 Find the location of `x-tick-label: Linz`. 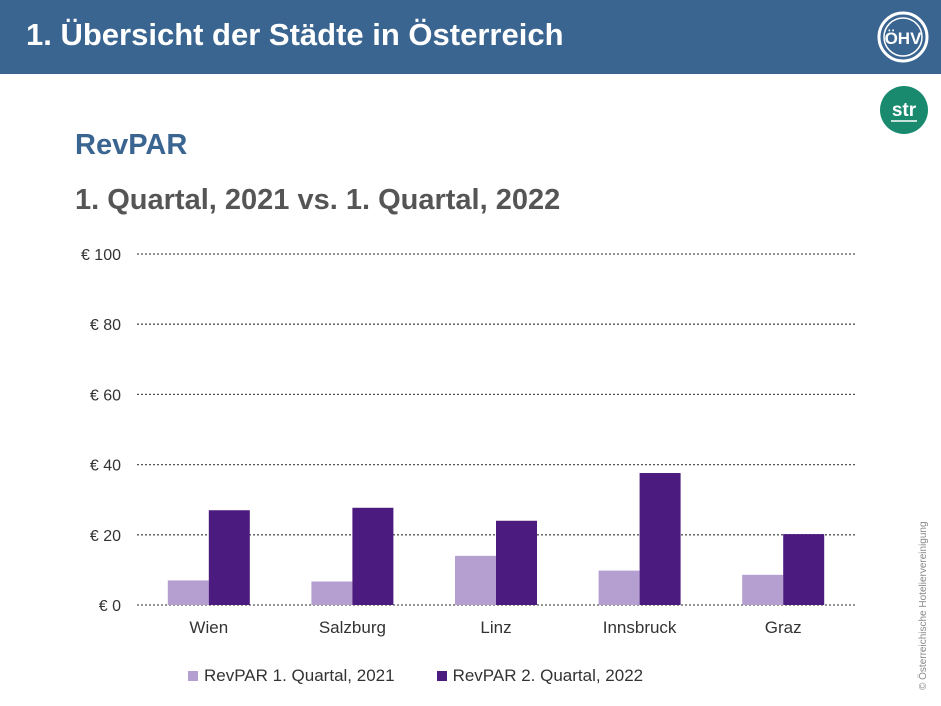

x-tick-label: Linz is located at coordinates (495, 627).